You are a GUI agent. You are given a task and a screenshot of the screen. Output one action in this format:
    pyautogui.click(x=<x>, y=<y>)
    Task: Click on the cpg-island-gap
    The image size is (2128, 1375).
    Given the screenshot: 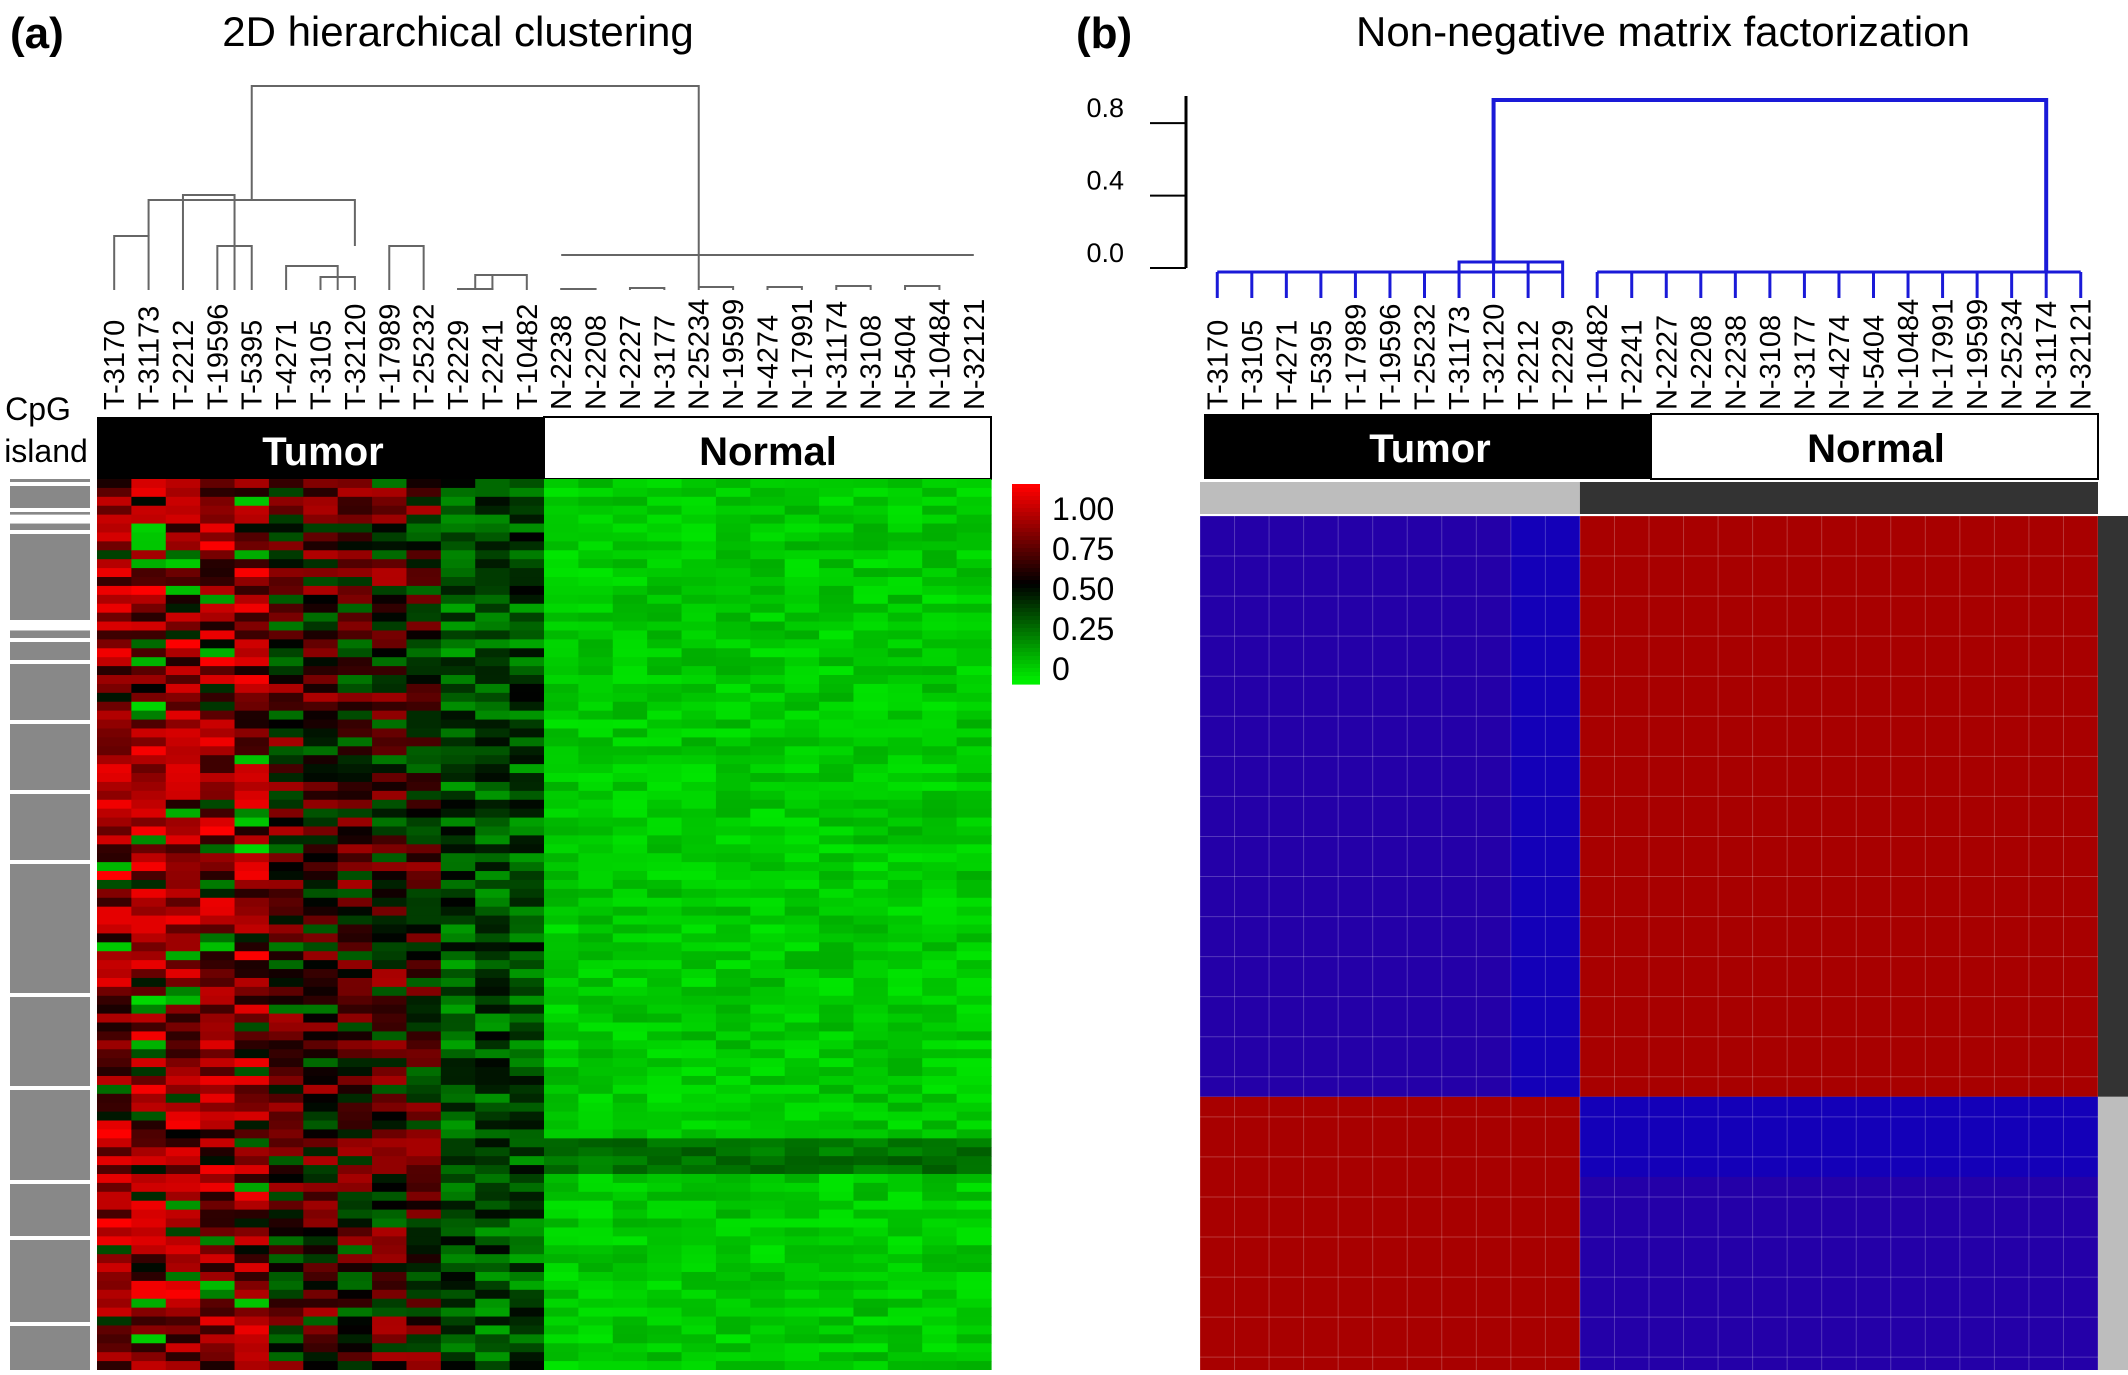 What is the action you would take?
    pyautogui.click(x=50, y=640)
    